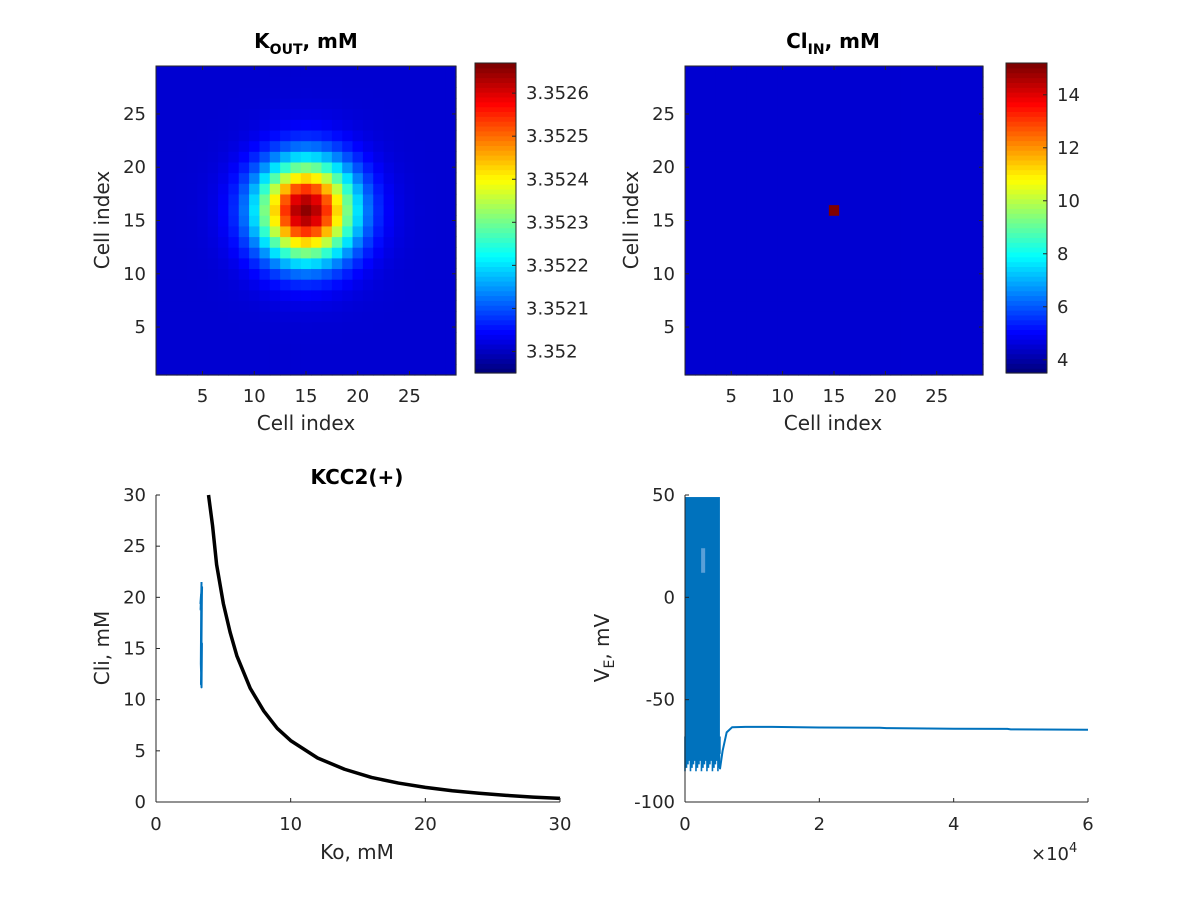 The image size is (1200, 900). I want to click on clin-colorbar, so click(1026, 218).